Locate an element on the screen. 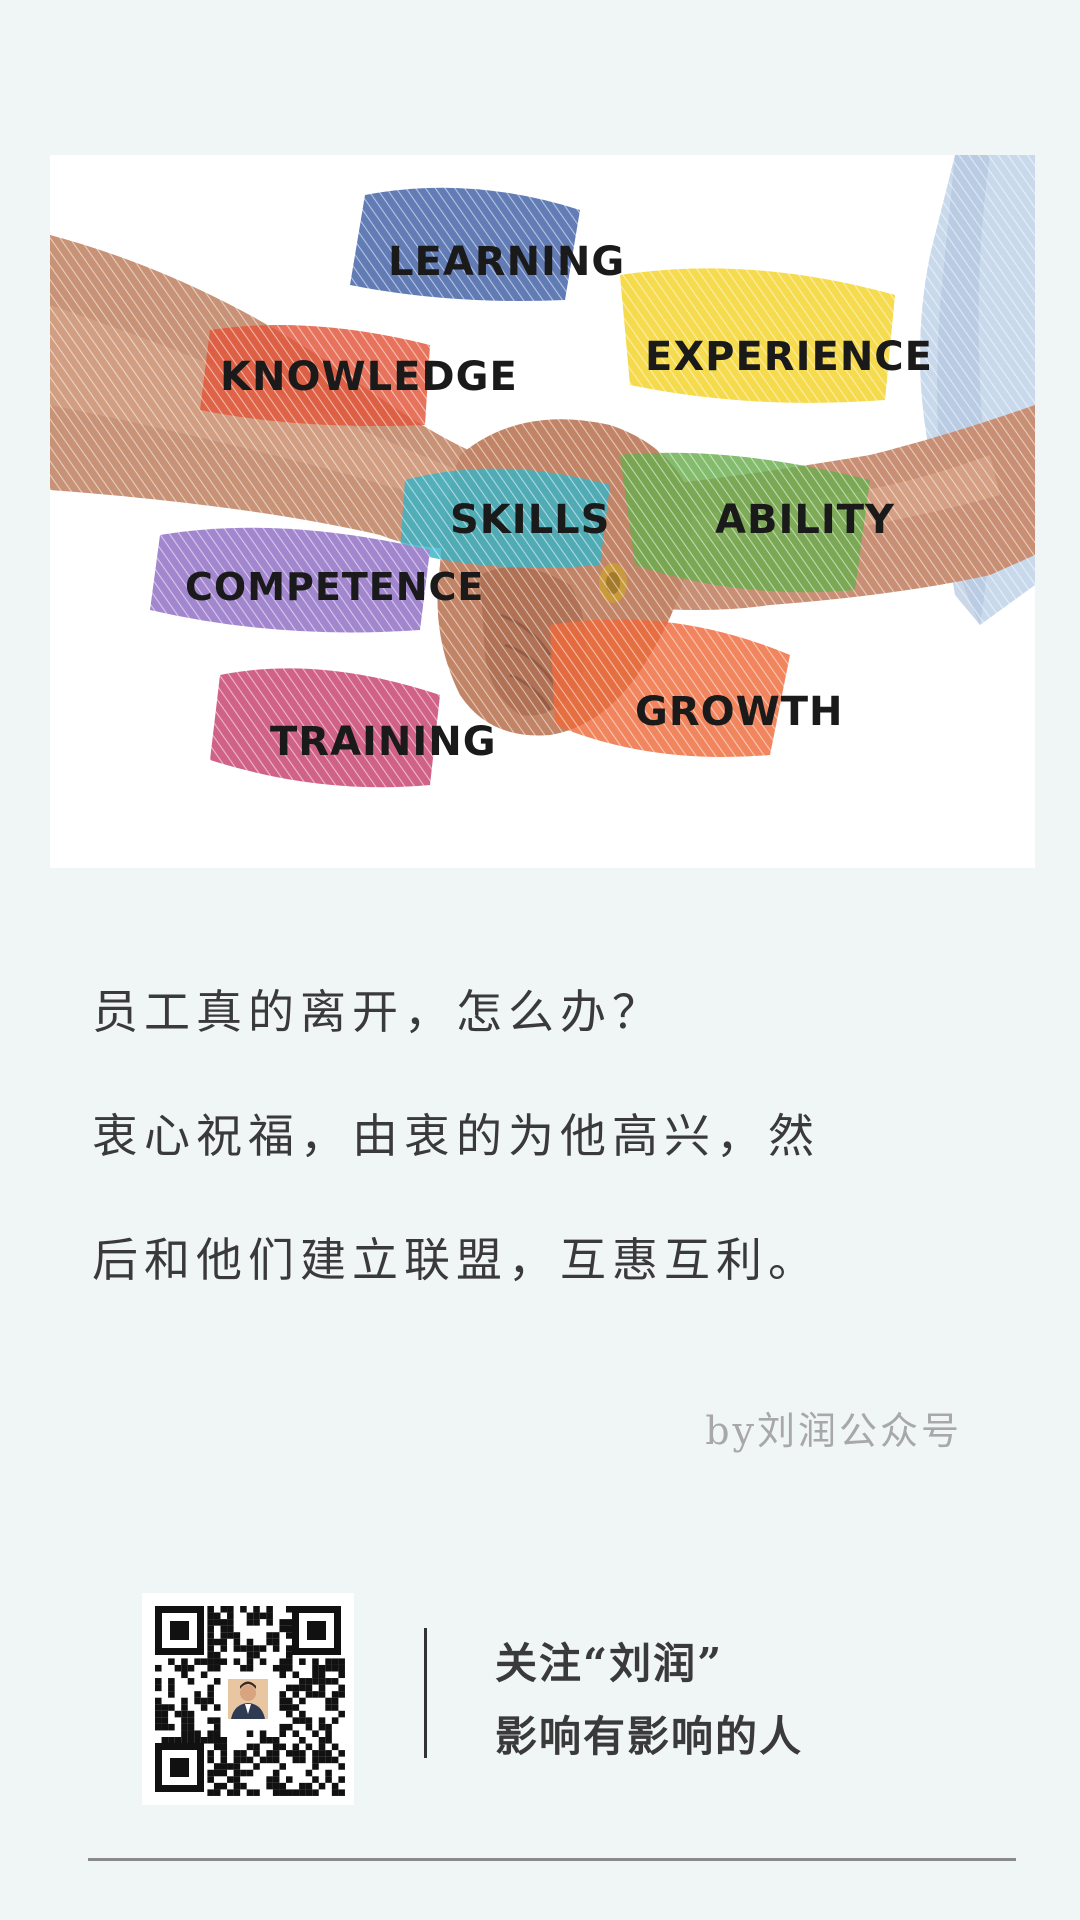 Image resolution: width=1080 pixels, height=1920 pixels. qr-code is located at coordinates (248, 1699).